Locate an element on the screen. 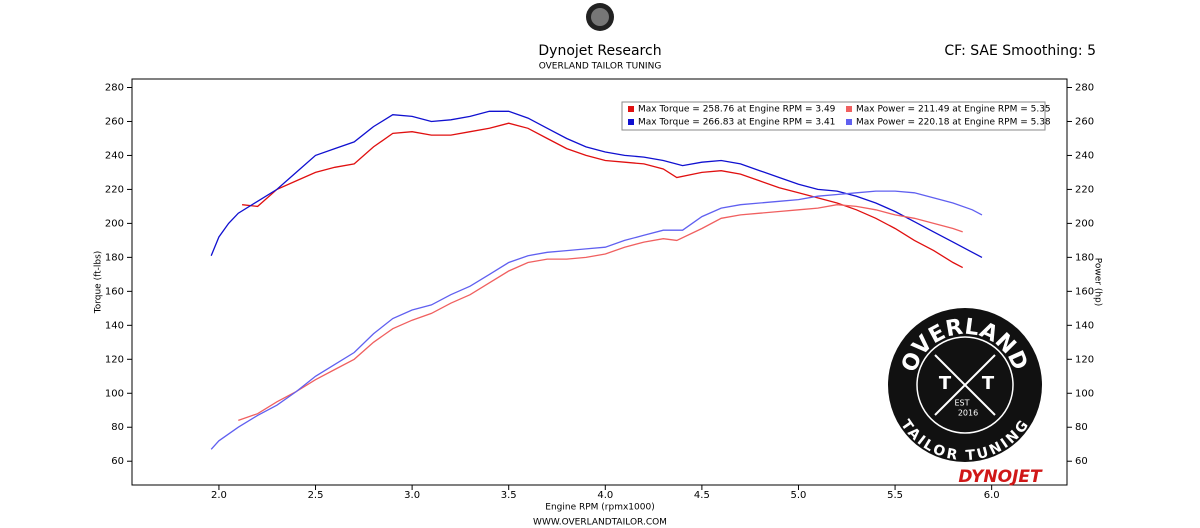 The image size is (1200, 528). legend-label: Max Torque = 266.83 at Engine RPM = 3.41 is located at coordinates (736, 123).